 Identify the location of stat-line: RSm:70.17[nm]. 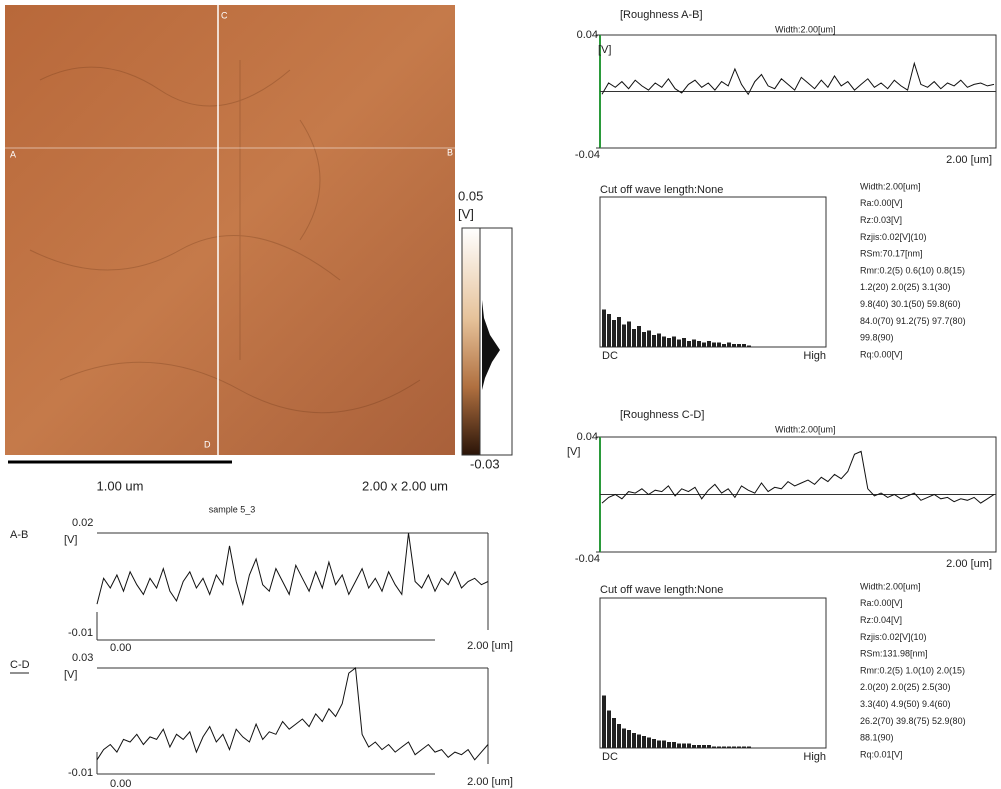
(891, 254).